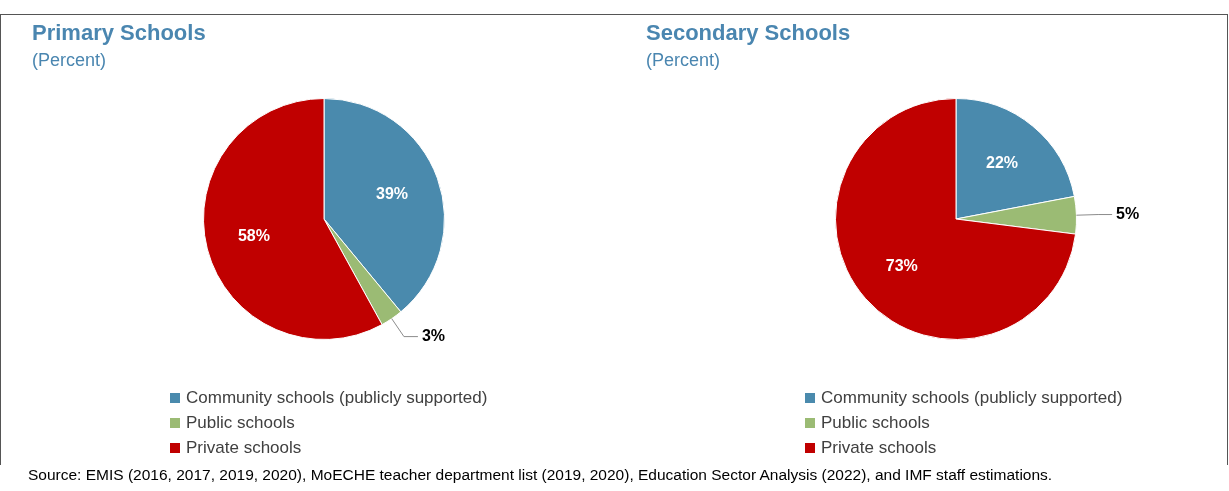 This screenshot has height=491, width=1229. I want to click on data-label: 58%, so click(253, 236).